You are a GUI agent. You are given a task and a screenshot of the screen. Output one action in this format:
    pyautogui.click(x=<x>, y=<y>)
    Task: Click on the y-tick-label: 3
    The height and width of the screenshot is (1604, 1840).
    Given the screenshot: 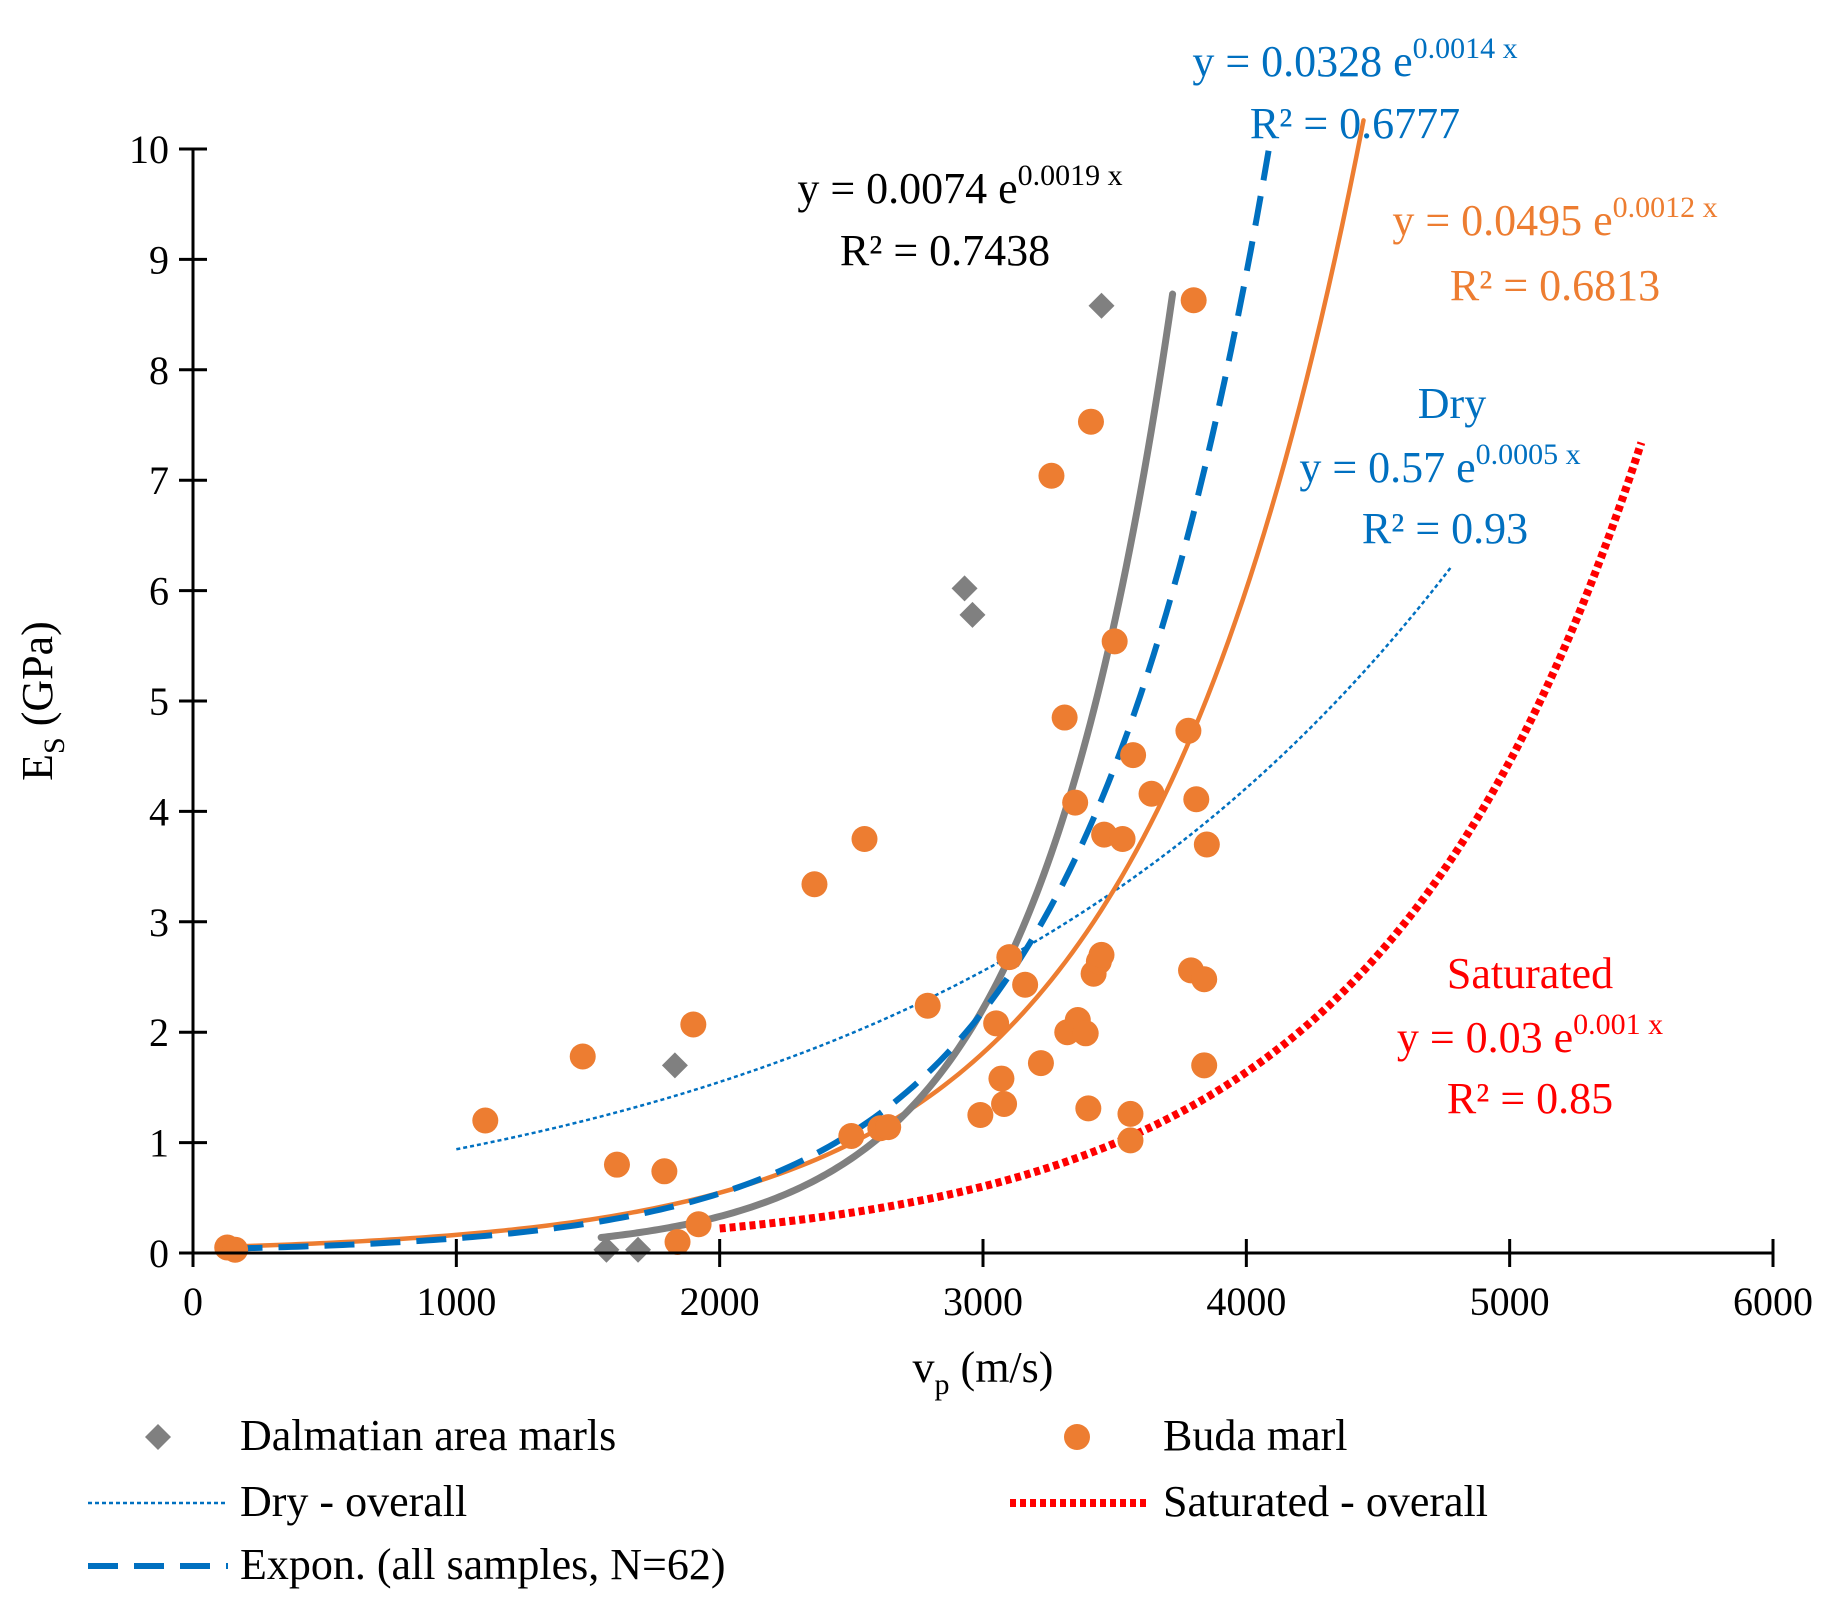 What is the action you would take?
    pyautogui.click(x=159, y=922)
    